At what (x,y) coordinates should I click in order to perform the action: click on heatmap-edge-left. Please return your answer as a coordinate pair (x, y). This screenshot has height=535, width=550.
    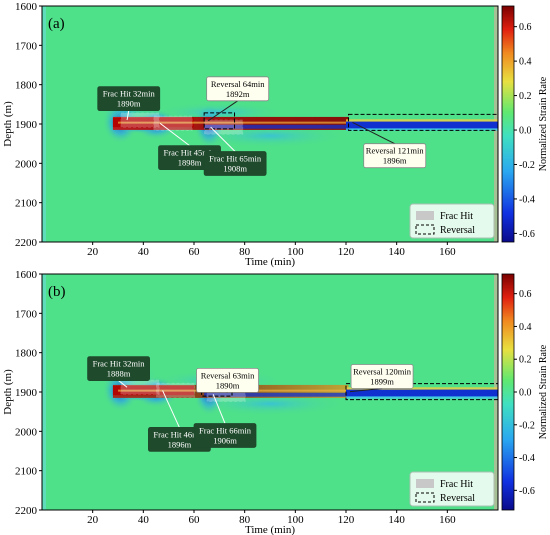
    Looking at the image, I should click on (44, 392).